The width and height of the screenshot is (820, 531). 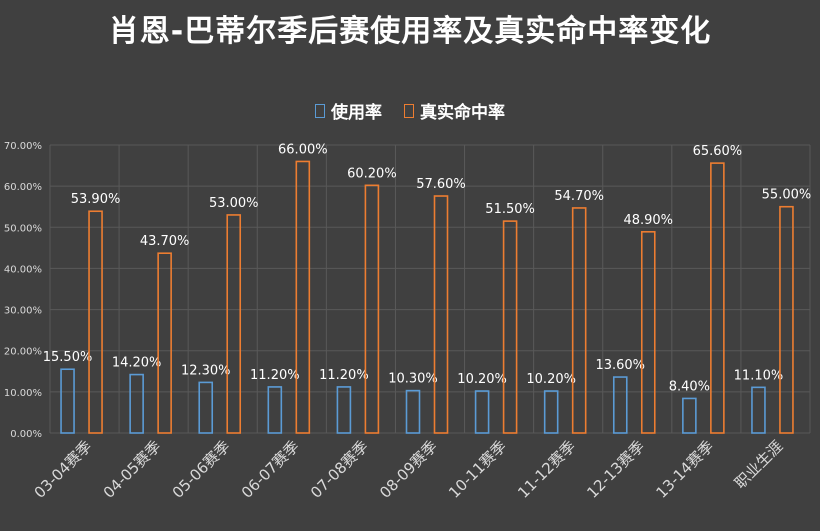 What do you see at coordinates (23, 352) in the screenshot?
I see `y-tick-label: 20.00%` at bounding box center [23, 352].